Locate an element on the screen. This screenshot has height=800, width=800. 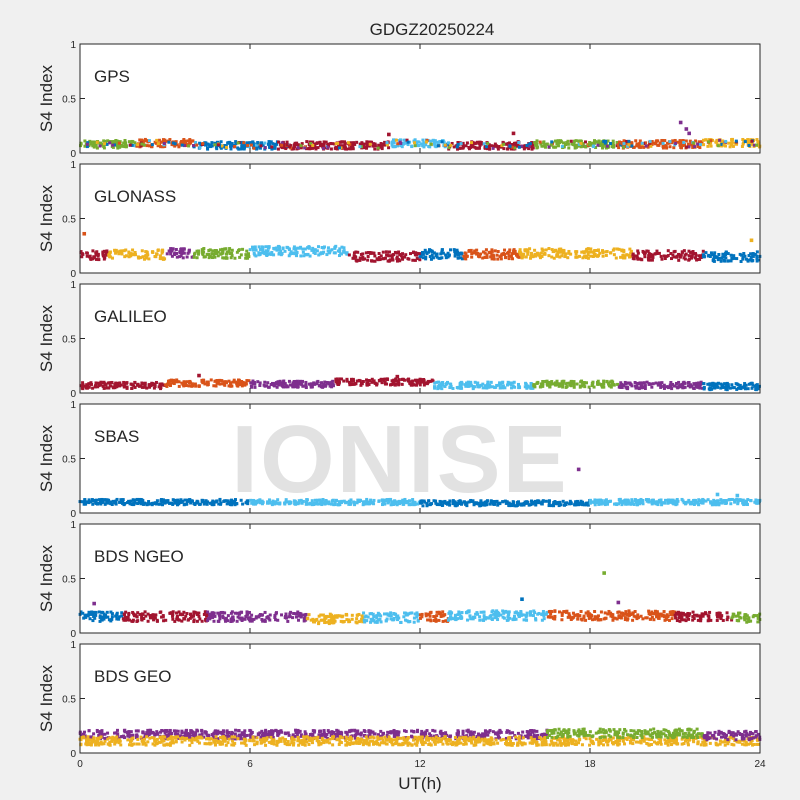
outlier-point is located at coordinates (618, 602).